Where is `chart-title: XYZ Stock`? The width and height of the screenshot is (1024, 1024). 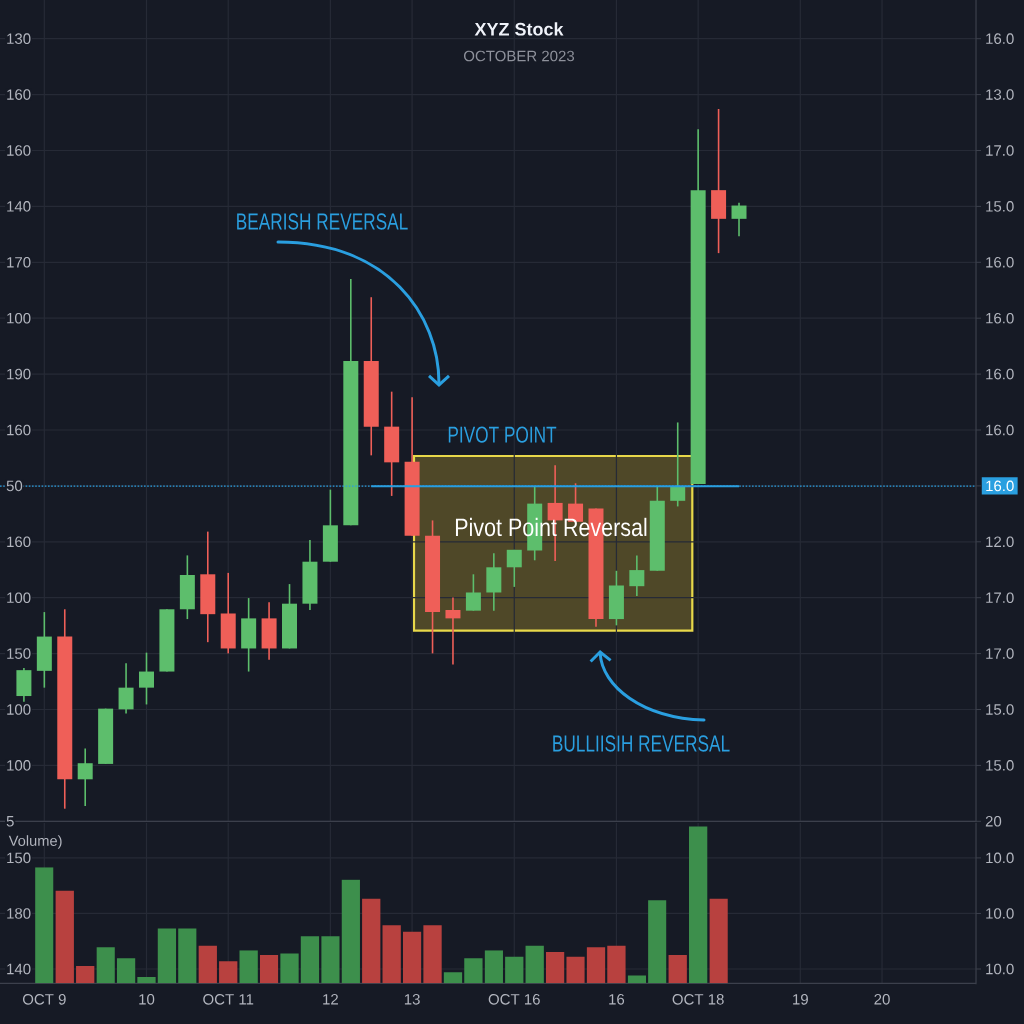 chart-title: XYZ Stock is located at coordinates (519, 29).